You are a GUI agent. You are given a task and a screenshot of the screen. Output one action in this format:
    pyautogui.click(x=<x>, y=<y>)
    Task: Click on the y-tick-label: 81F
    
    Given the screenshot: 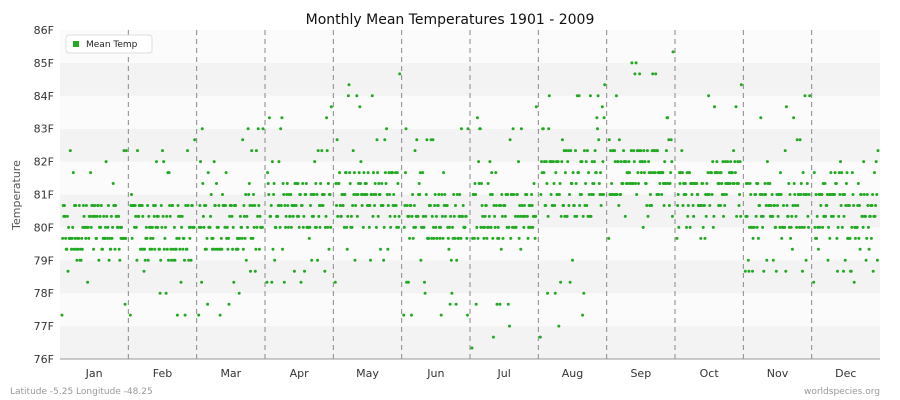 What is the action you would take?
    pyautogui.click(x=44, y=195)
    